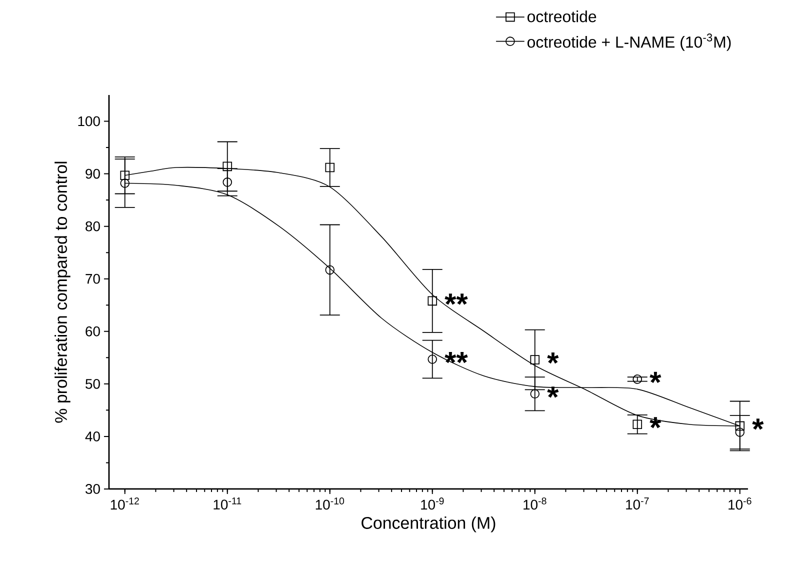 Image resolution: width=812 pixels, height=561 pixels. Describe the element at coordinates (93, 173) in the screenshot. I see `y-tick-label: 90` at that location.